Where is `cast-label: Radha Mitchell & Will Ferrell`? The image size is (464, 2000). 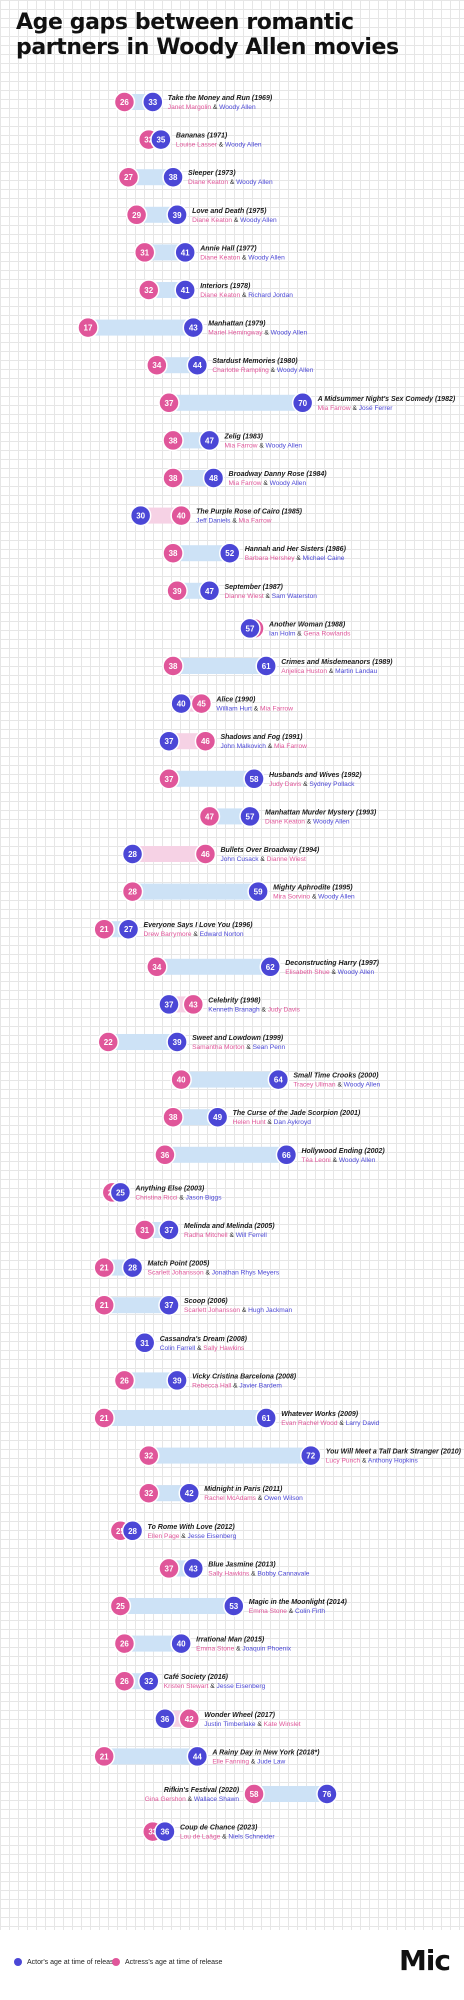 cast-label: Radha Mitchell & Will Ferrell is located at coordinates (225, 1235).